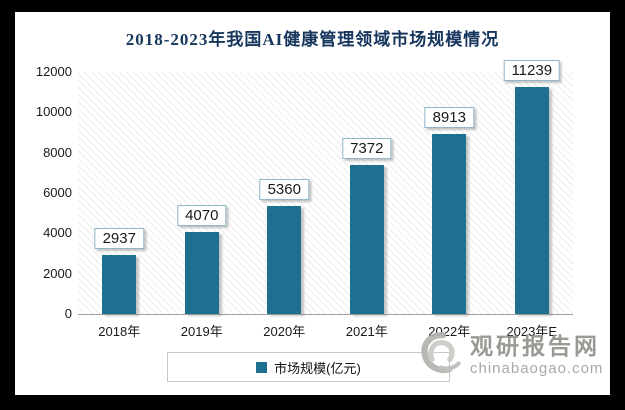 Image resolution: width=625 pixels, height=410 pixels. I want to click on watermark-text: 观研报告网 chinabaogao.com, so click(537, 356).